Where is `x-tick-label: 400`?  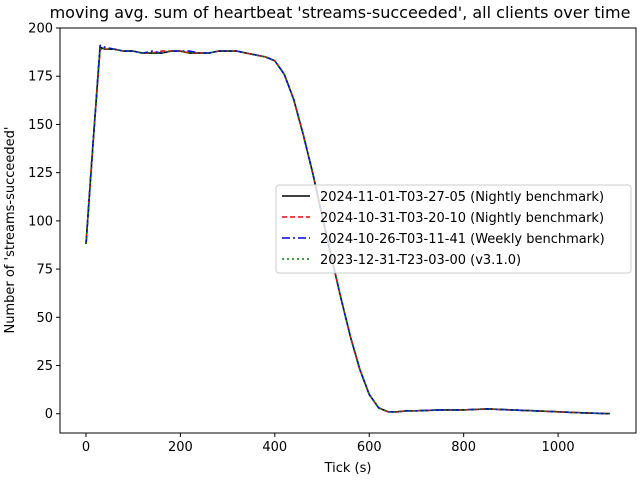 x-tick-label: 400 is located at coordinates (274, 447).